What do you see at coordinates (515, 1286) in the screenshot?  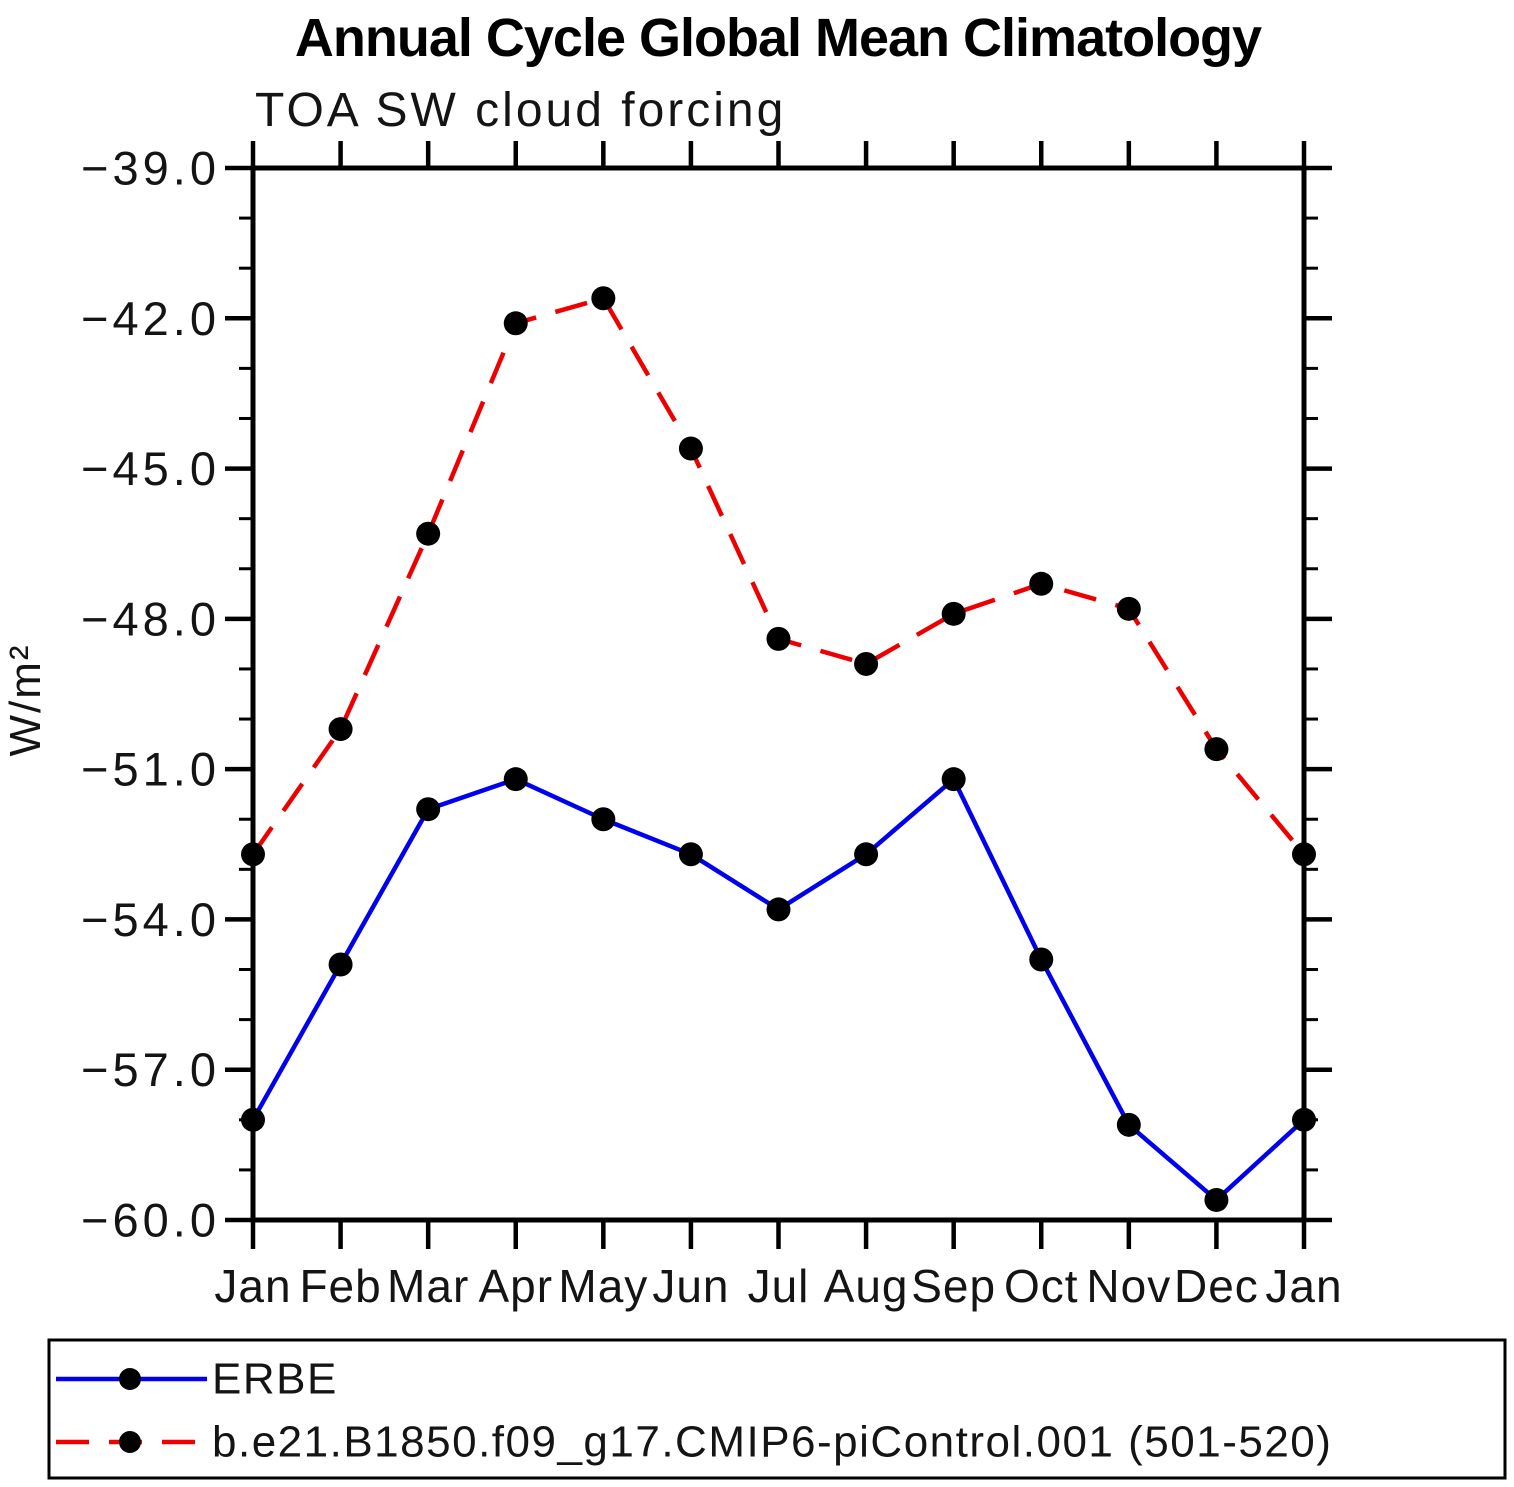 I see `x-tick-label: Apr` at bounding box center [515, 1286].